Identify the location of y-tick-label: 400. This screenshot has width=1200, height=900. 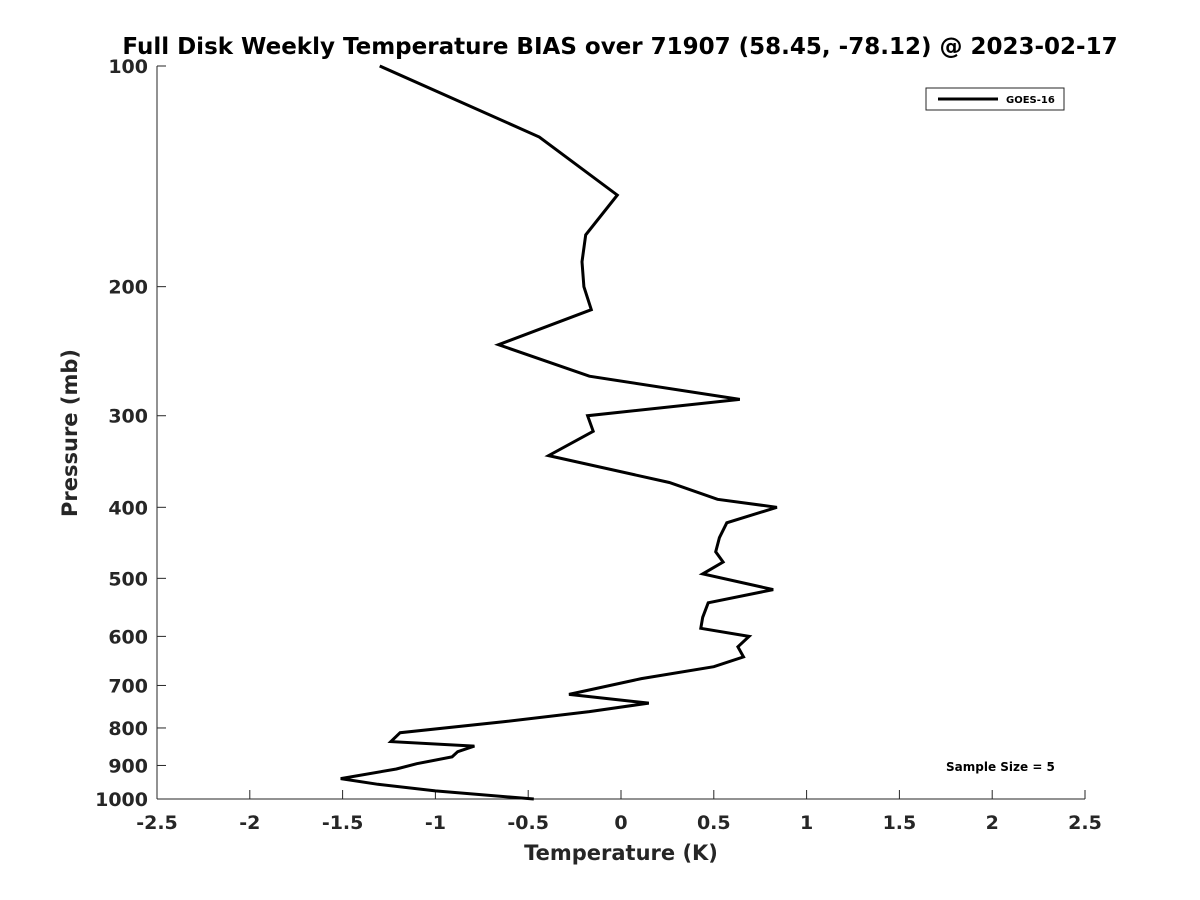
(128, 508).